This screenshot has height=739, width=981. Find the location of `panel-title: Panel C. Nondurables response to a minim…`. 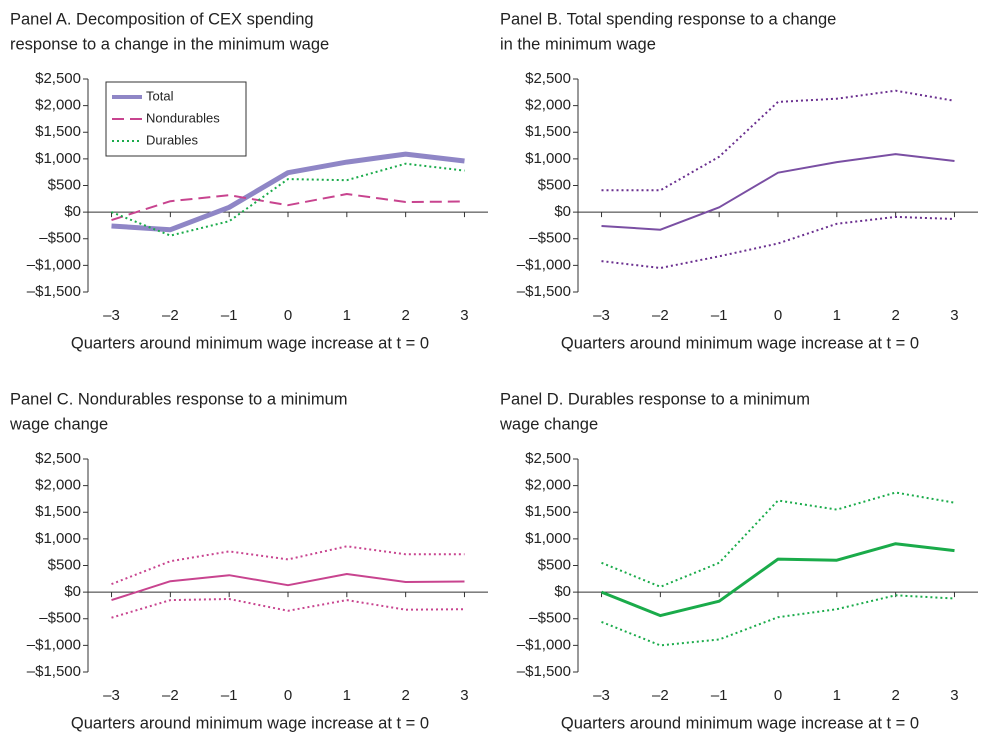

panel-title: Panel C. Nondurables response to a minim… is located at coordinates (179, 399).